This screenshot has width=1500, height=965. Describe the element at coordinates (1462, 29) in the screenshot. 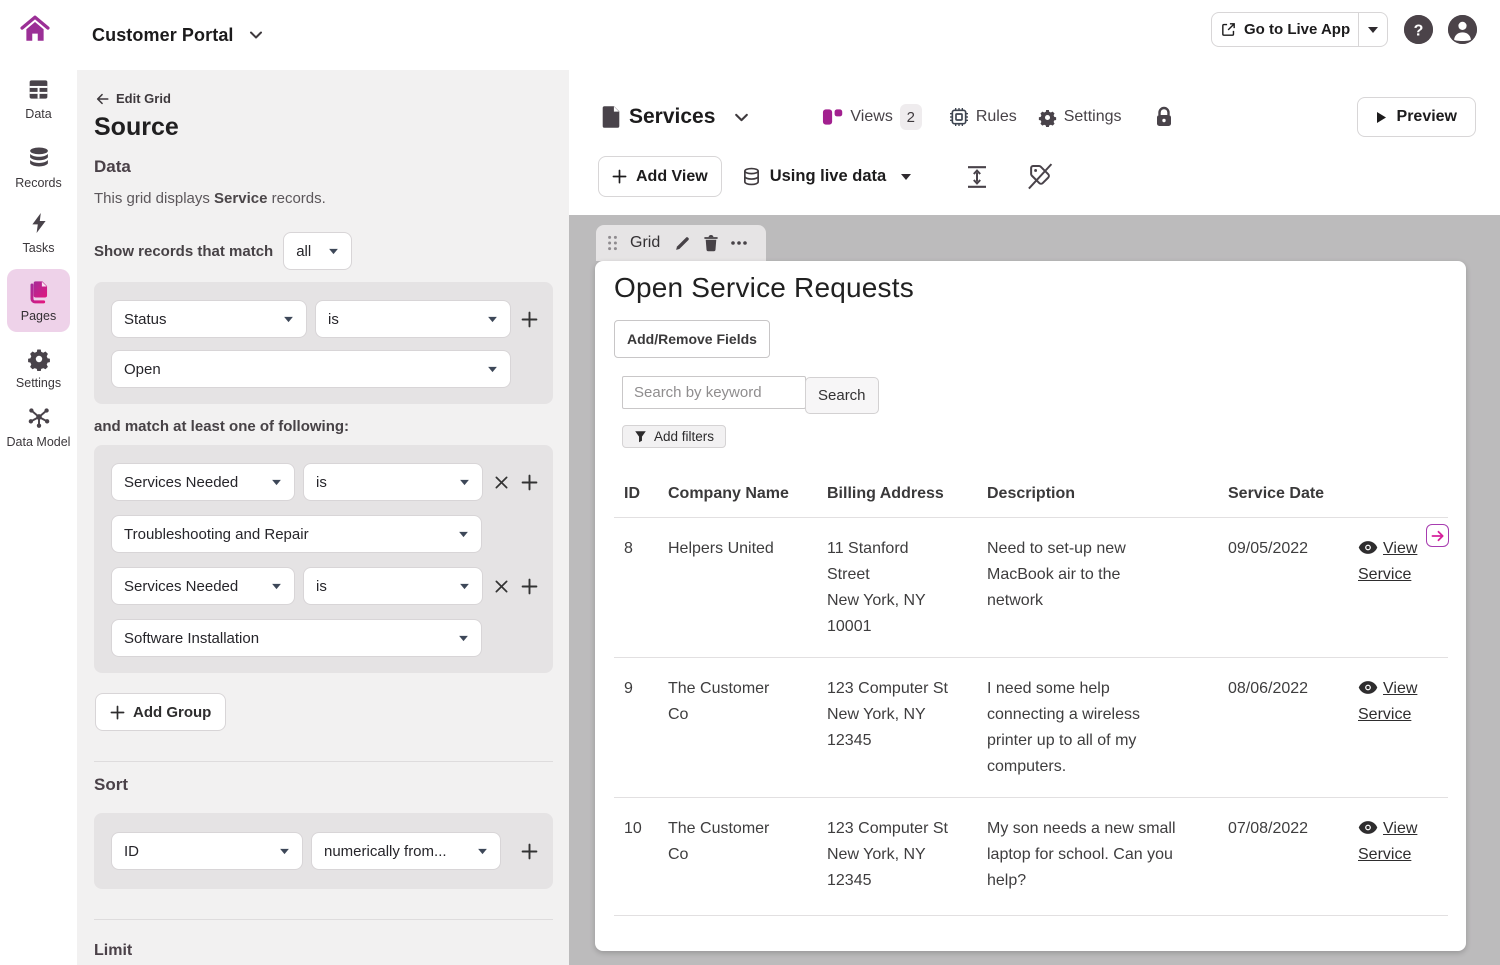

I see `avatar` at that location.